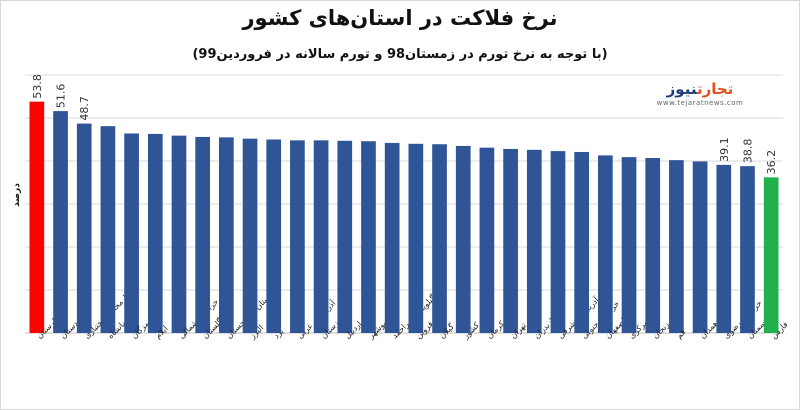 The height and width of the screenshot is (410, 800). What do you see at coordinates (84, 108) in the screenshot?
I see `data-label: 48.7` at bounding box center [84, 108].